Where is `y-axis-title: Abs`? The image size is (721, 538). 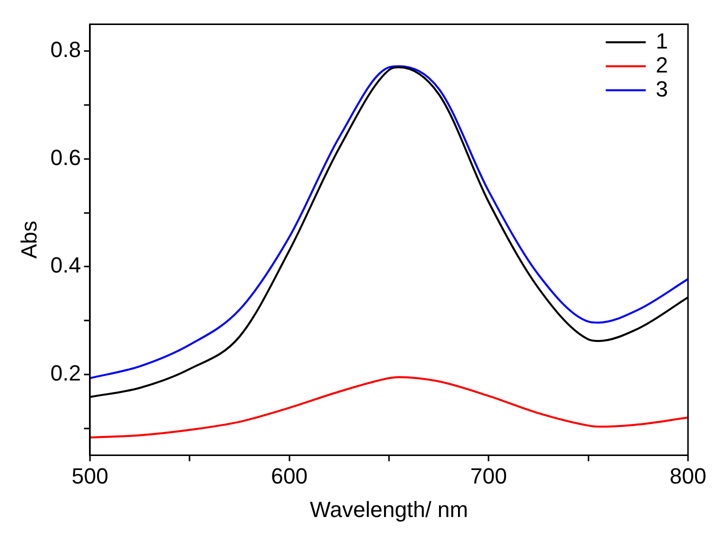
y-axis-title: Abs is located at coordinates (29, 239).